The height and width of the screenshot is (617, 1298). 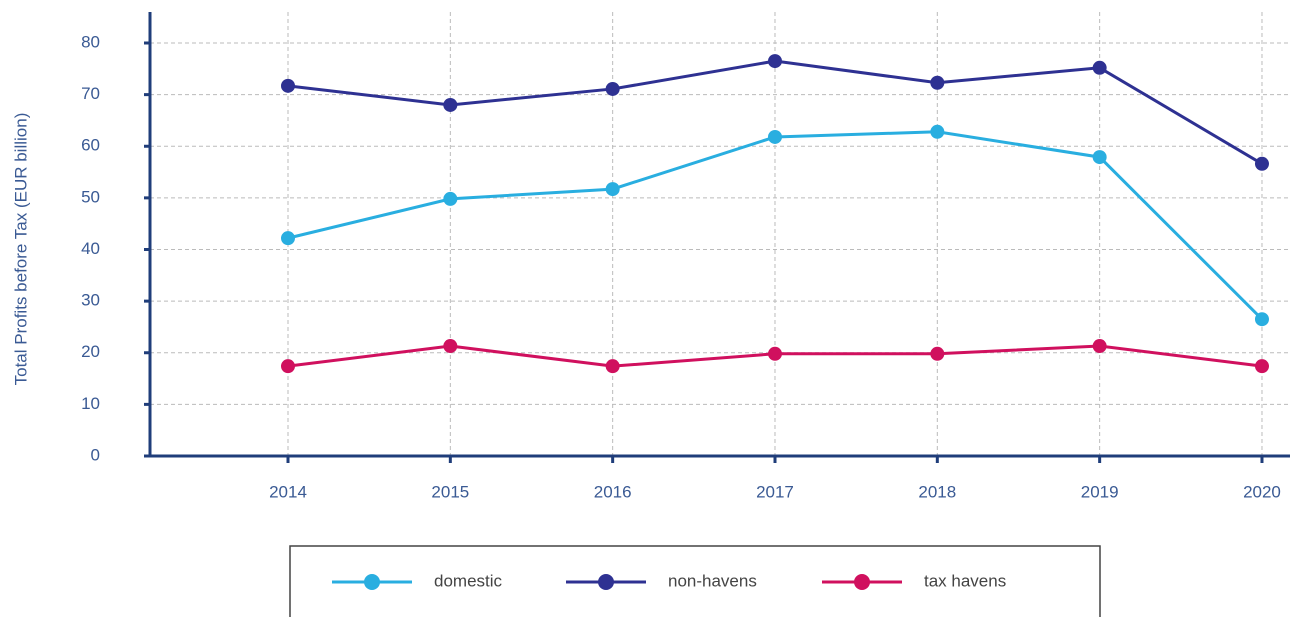 What do you see at coordinates (95, 454) in the screenshot?
I see `y-tick-label: 0` at bounding box center [95, 454].